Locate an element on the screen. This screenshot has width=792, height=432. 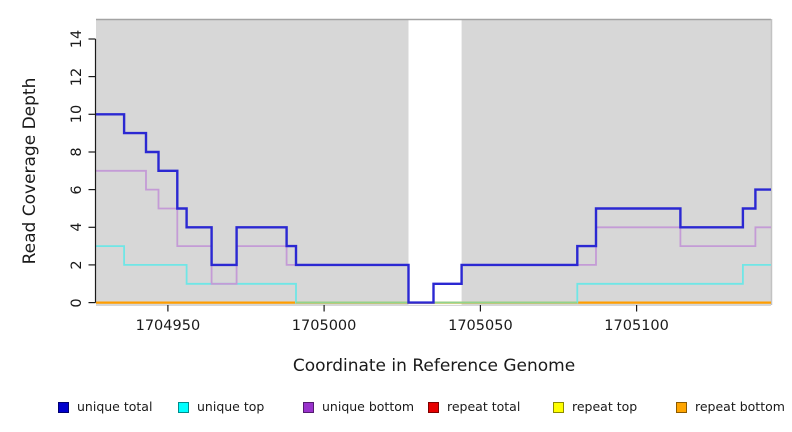
x-tick-label: 1704950 is located at coordinates (168, 326).